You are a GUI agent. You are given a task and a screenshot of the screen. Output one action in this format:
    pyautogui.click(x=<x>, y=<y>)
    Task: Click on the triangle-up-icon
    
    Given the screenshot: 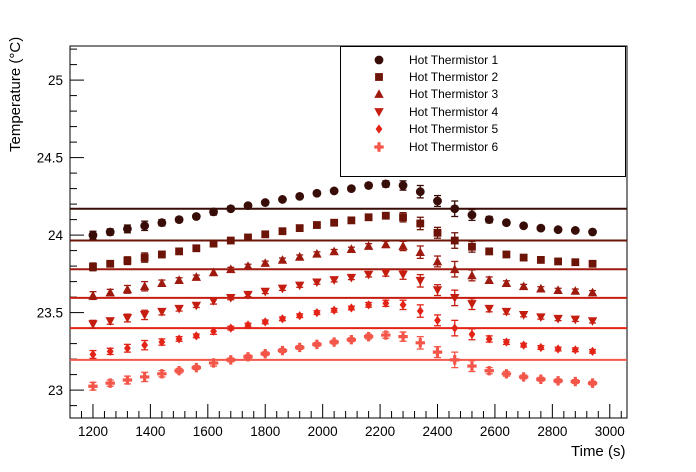 What is the action you would take?
    pyautogui.click(x=379, y=94)
    